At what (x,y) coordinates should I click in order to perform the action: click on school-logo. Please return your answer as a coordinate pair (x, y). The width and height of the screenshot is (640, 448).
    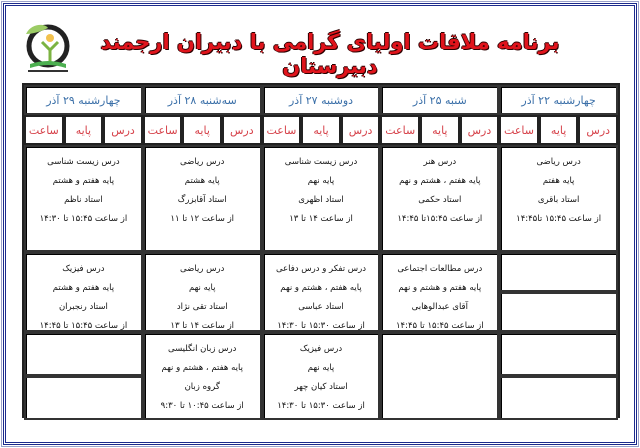
    Looking at the image, I should click on (48, 48).